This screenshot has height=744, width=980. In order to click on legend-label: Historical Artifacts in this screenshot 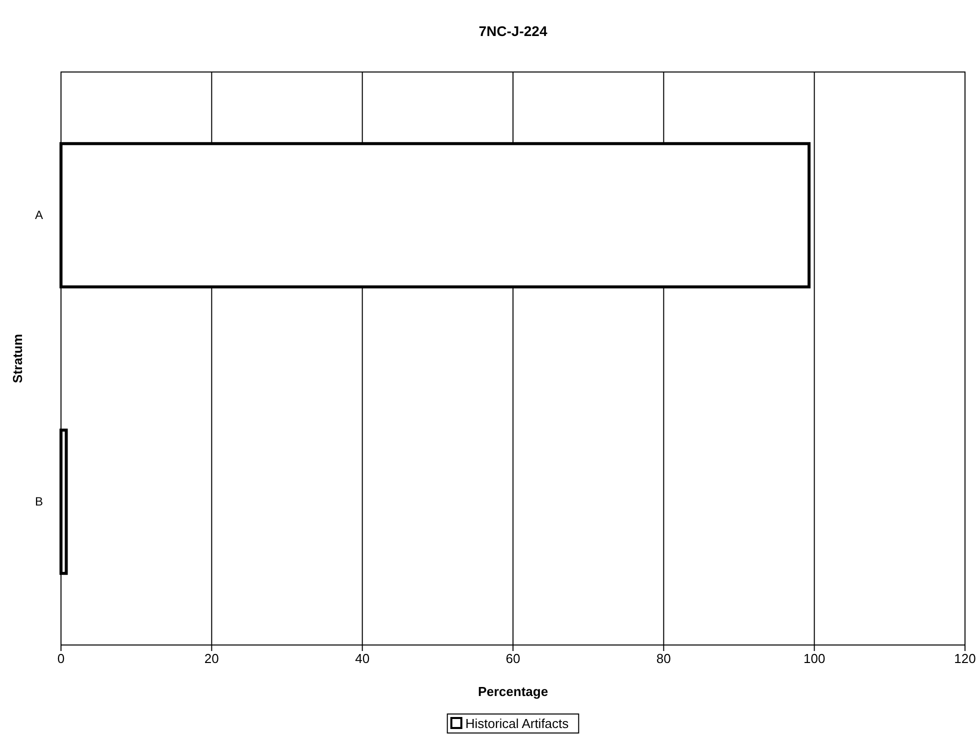, I will do `click(517, 723)`.